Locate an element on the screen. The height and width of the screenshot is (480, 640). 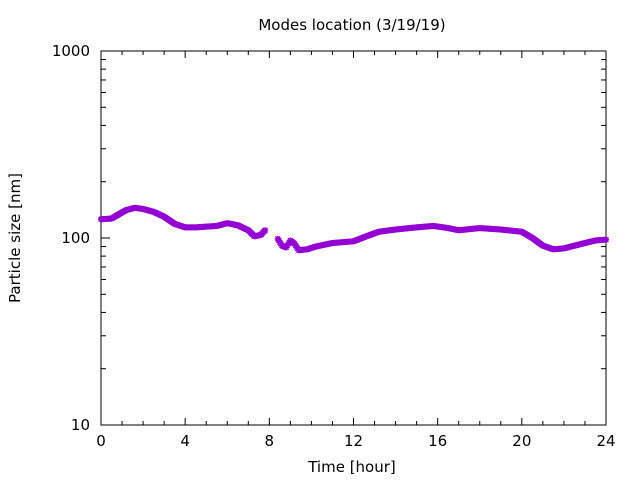
x-tick-label: 16 is located at coordinates (437, 441).